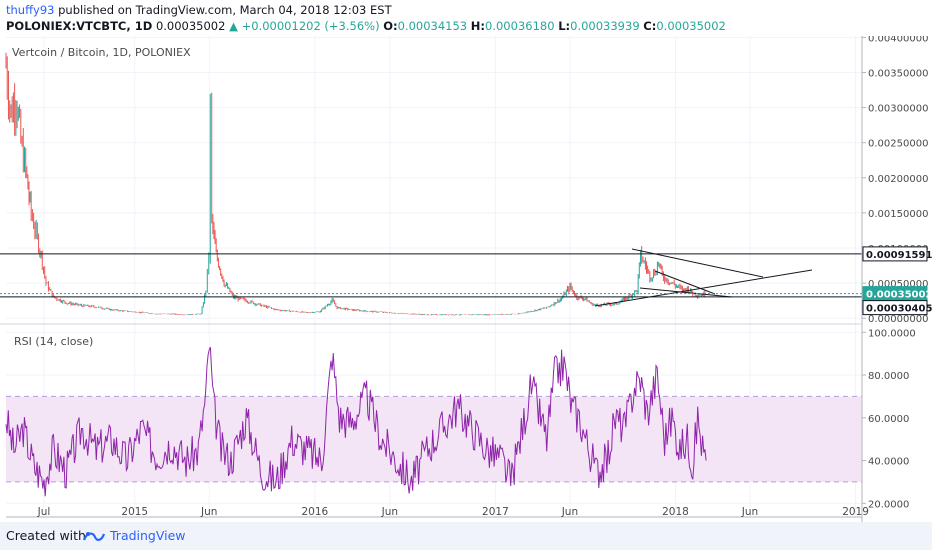  I want to click on rsi-tick-label: 40.0000, so click(888, 462).